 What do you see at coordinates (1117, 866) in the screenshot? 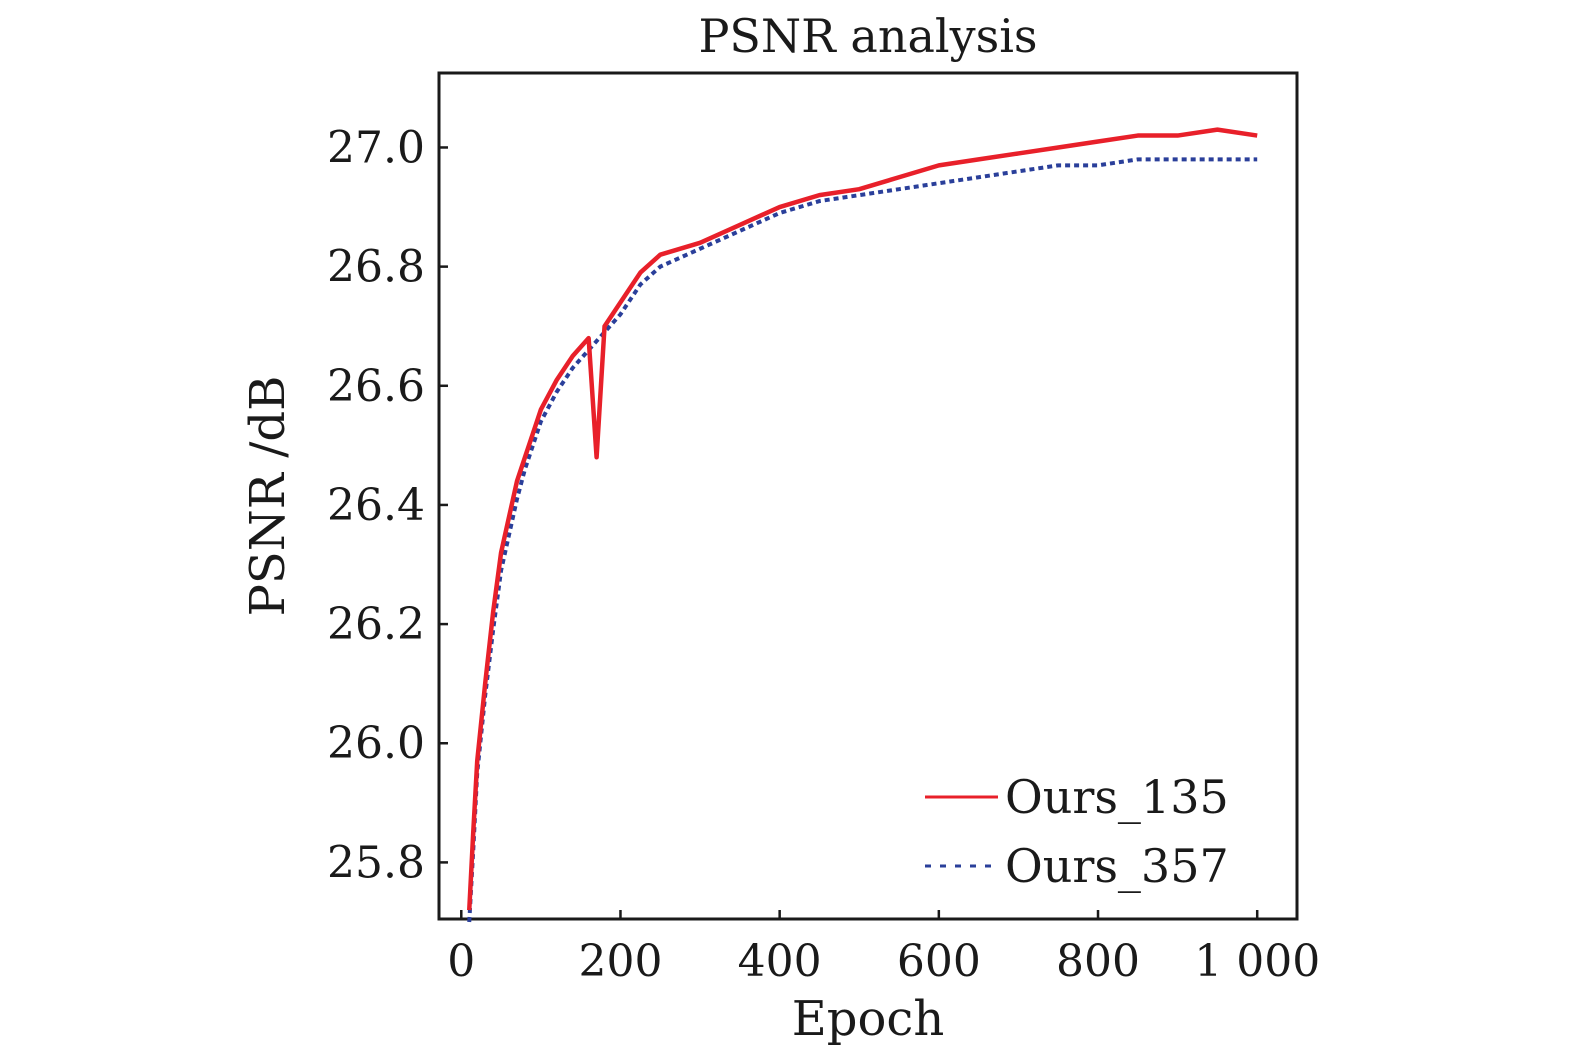
I see `legend-label-ours-357: Ours_357` at bounding box center [1117, 866].